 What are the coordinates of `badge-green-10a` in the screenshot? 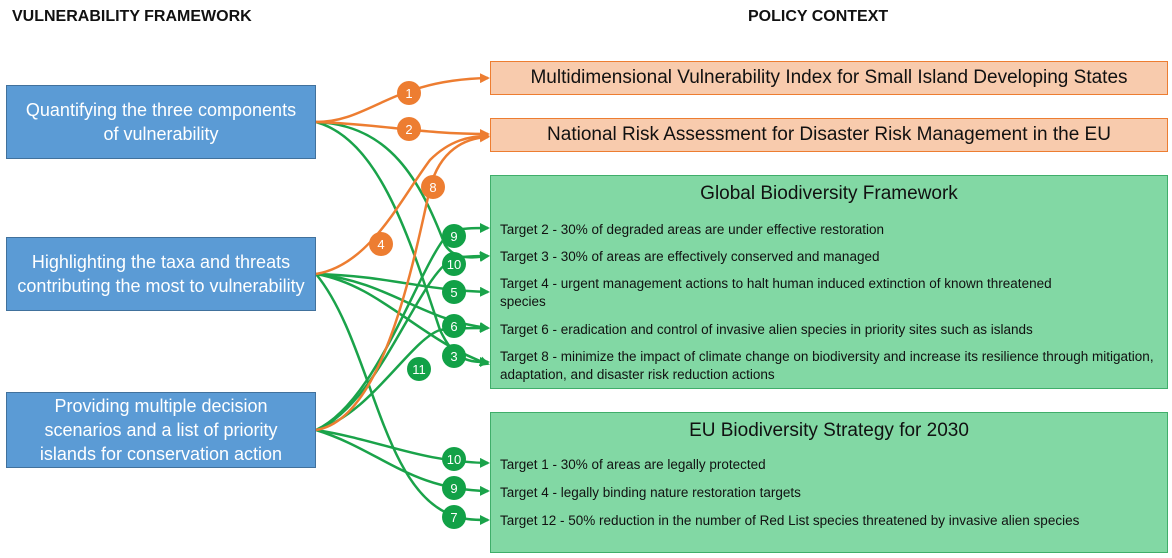 It's located at (454, 264).